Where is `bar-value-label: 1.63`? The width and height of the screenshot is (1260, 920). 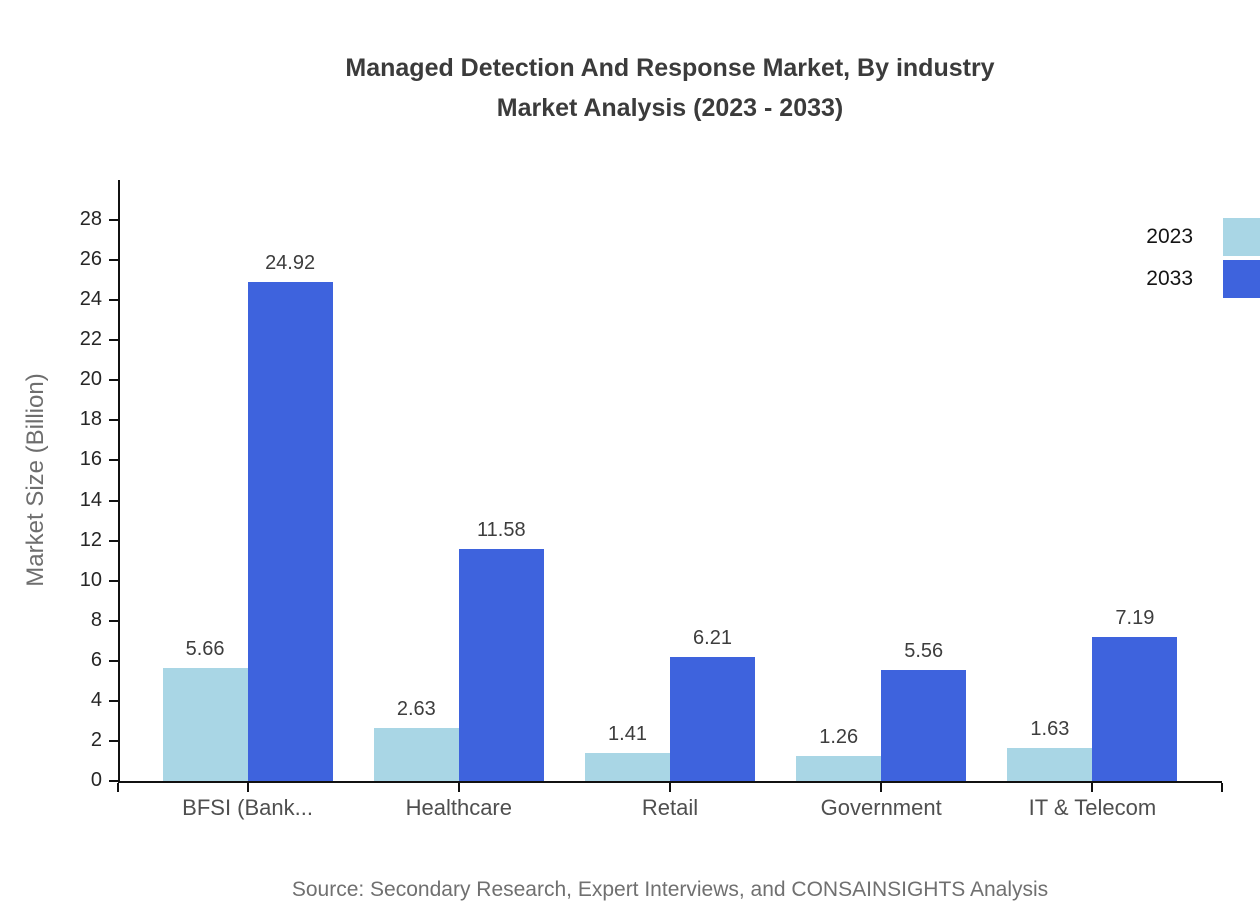
bar-value-label: 1.63 is located at coordinates (1050, 729).